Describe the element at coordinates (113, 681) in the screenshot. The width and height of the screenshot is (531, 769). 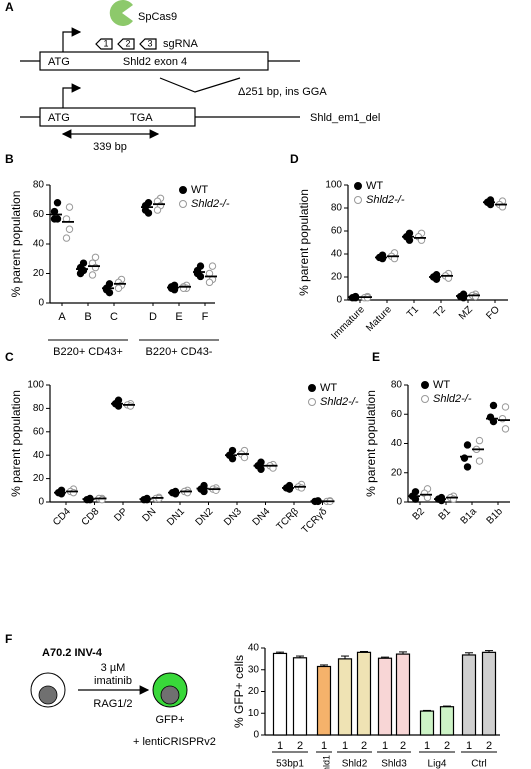
I see `drug: imatinib` at that location.